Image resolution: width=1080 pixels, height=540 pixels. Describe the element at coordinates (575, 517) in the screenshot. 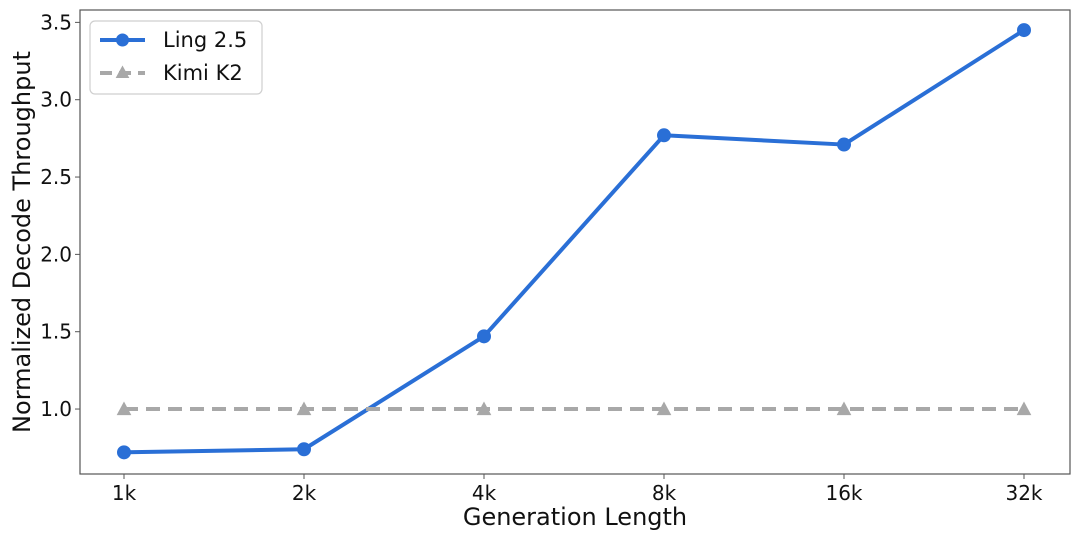

I see `x-axis-label: Generation Length` at that location.